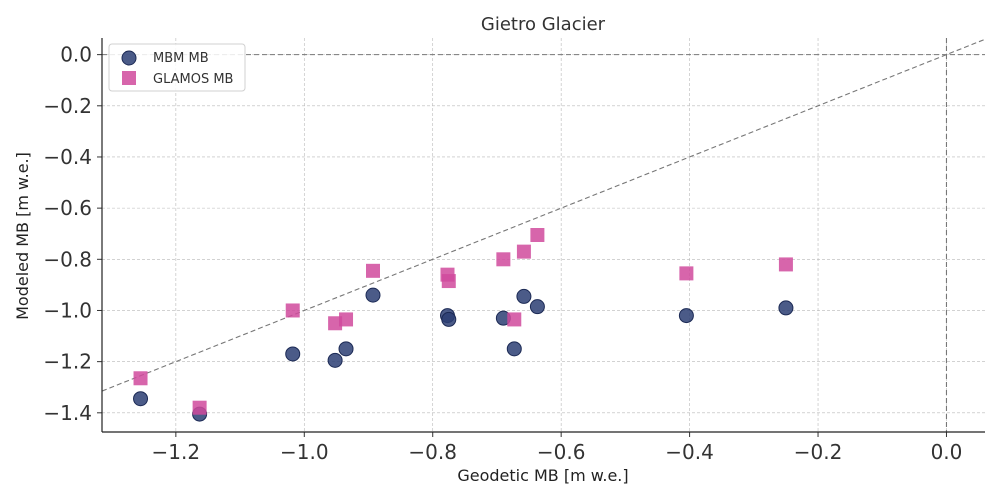 The height and width of the screenshot is (500, 1000). What do you see at coordinates (67, 208) in the screenshot?
I see `y-tick-label: −0.6` at bounding box center [67, 208].